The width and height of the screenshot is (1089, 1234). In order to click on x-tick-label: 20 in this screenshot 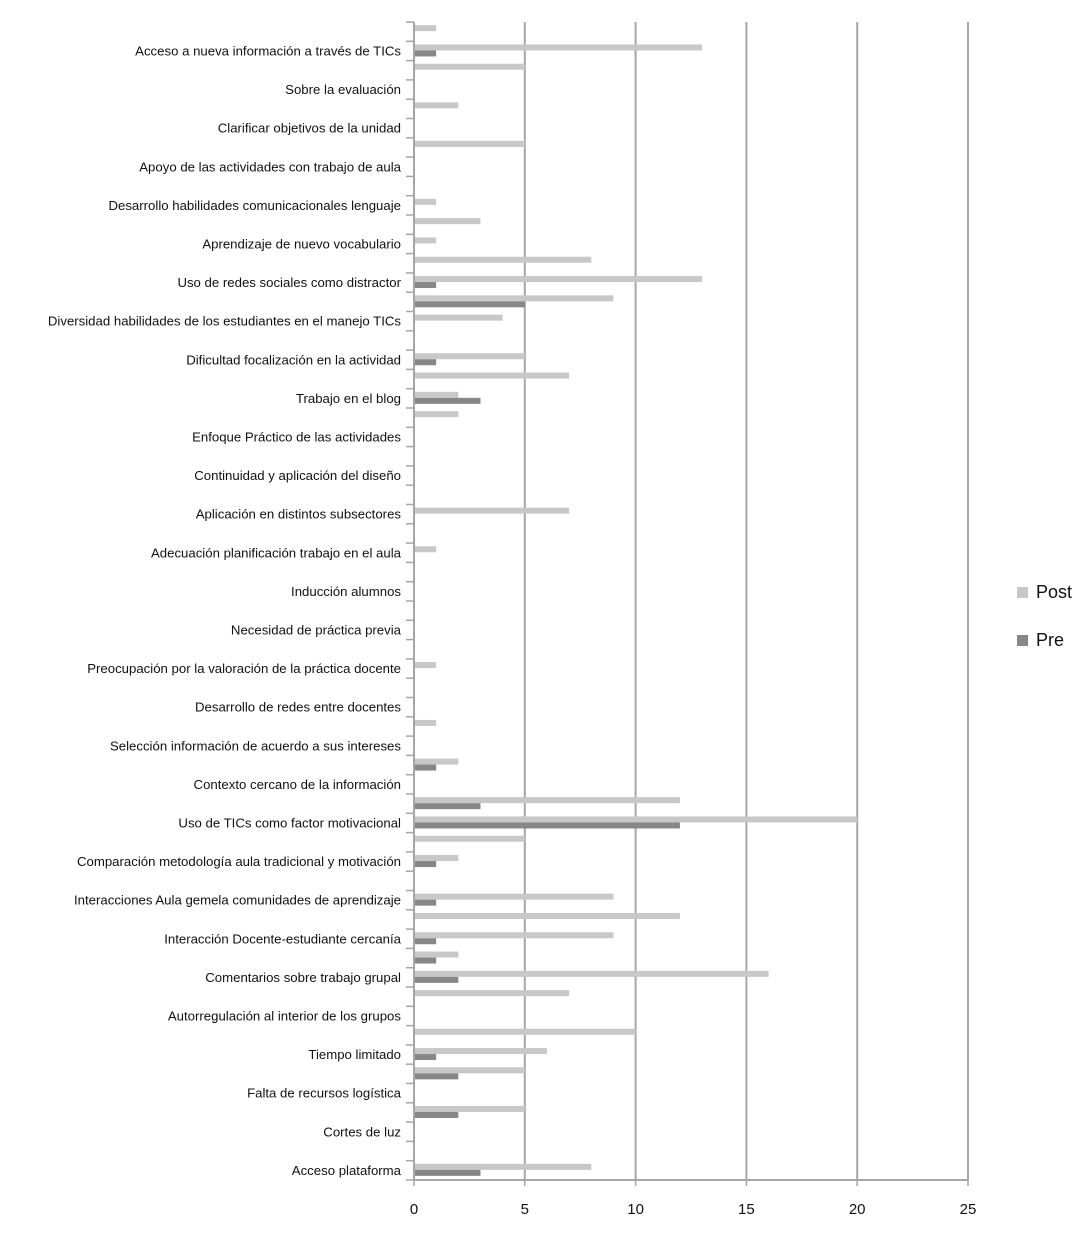, I will do `click(857, 1209)`.